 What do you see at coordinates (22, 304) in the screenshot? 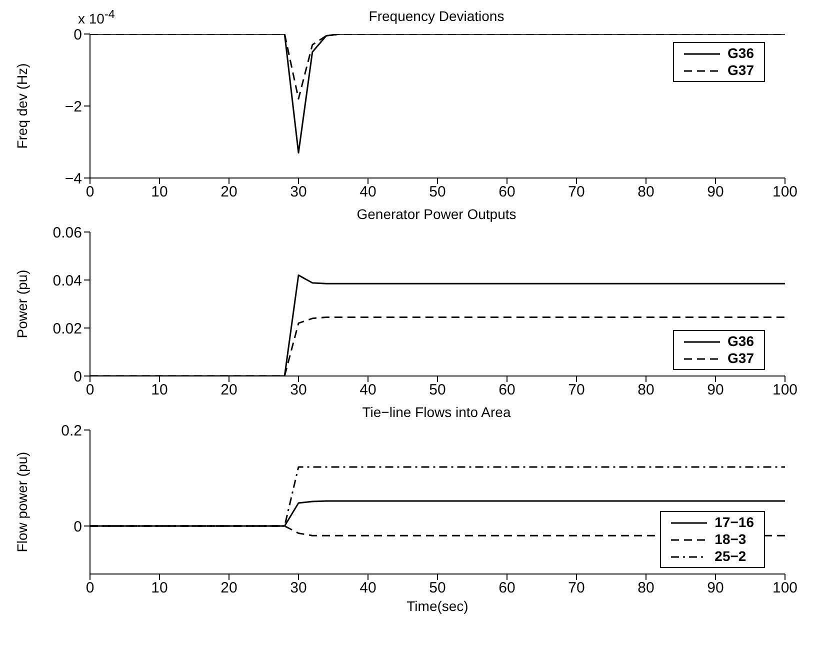
I see `y-axis-title: Power (pu)` at bounding box center [22, 304].